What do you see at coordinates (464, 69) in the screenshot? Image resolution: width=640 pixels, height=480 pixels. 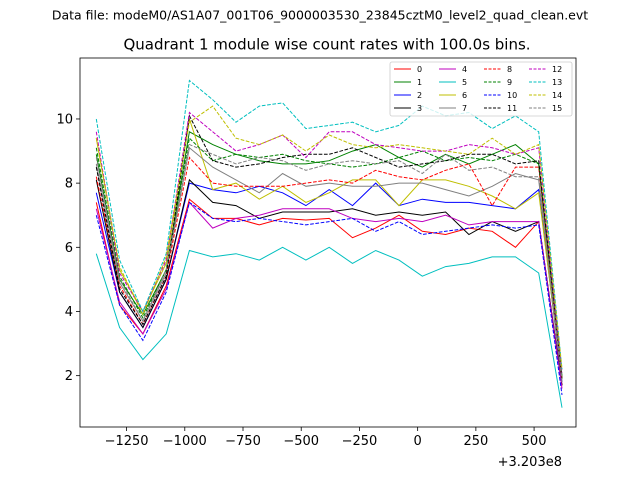 I see `legend-label-4: 4` at bounding box center [464, 69].